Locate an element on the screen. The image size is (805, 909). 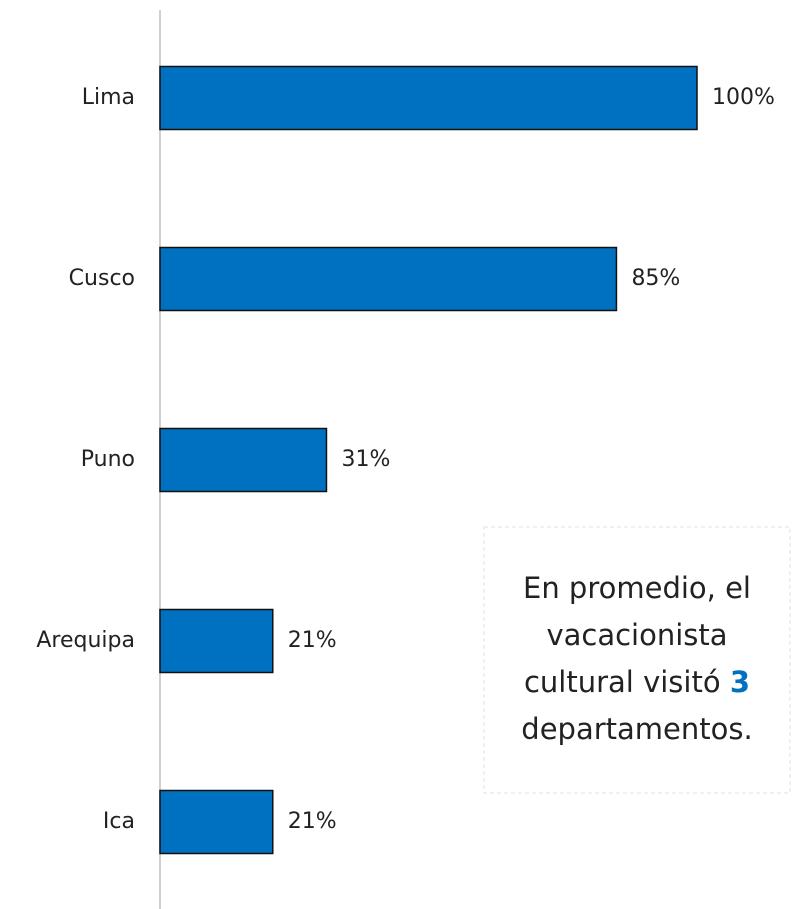
value-label: 85% is located at coordinates (655, 278).